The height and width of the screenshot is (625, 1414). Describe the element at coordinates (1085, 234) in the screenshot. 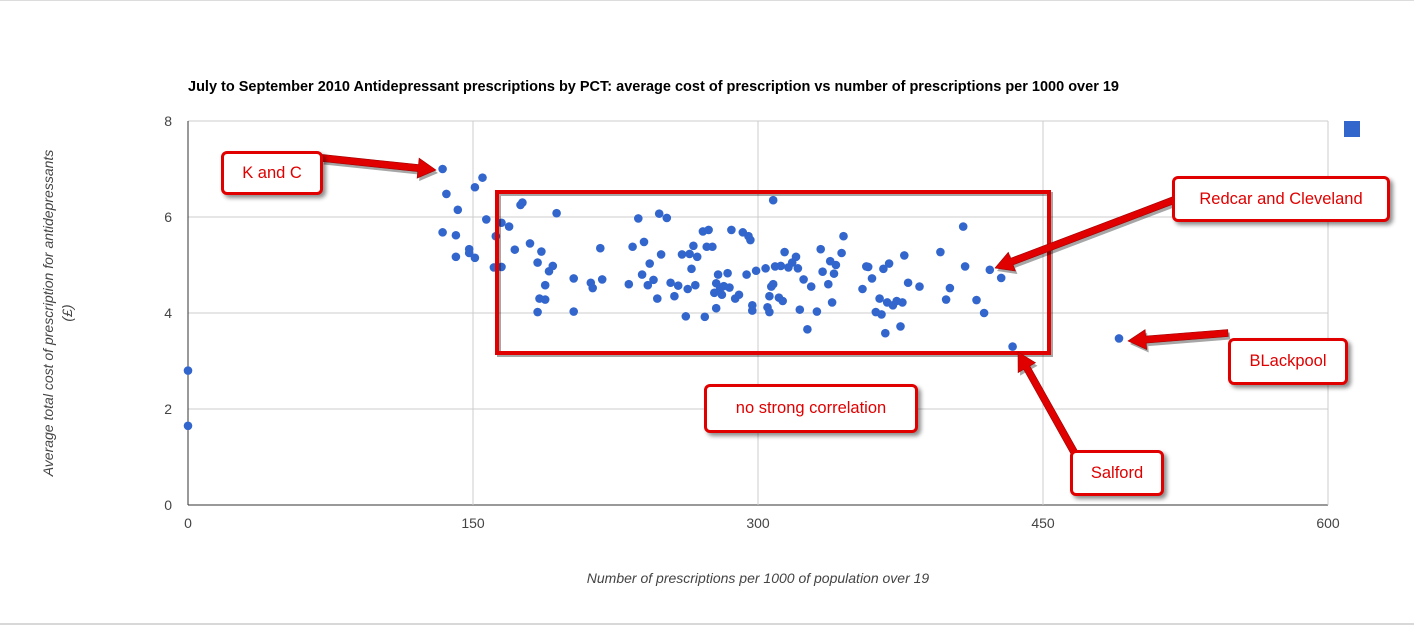

I see `arrow-redcar` at that location.